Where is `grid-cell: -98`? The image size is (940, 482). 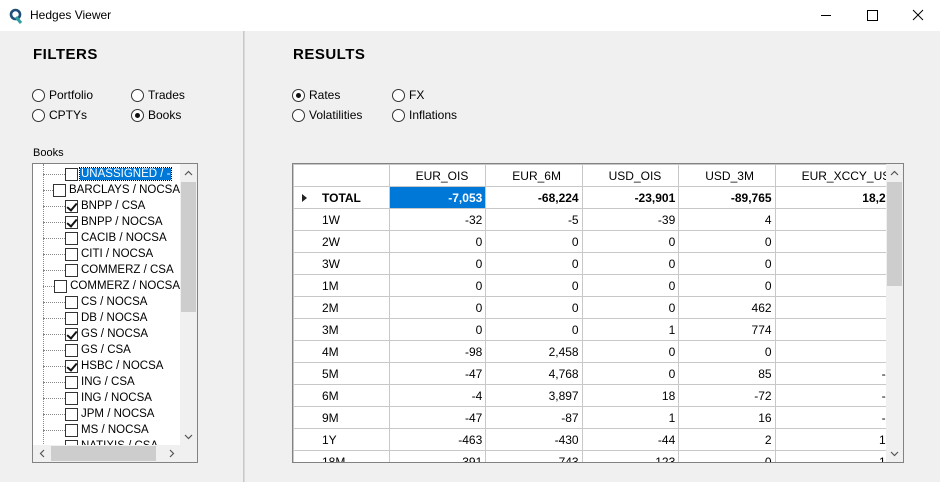 grid-cell: -98 is located at coordinates (437, 351).